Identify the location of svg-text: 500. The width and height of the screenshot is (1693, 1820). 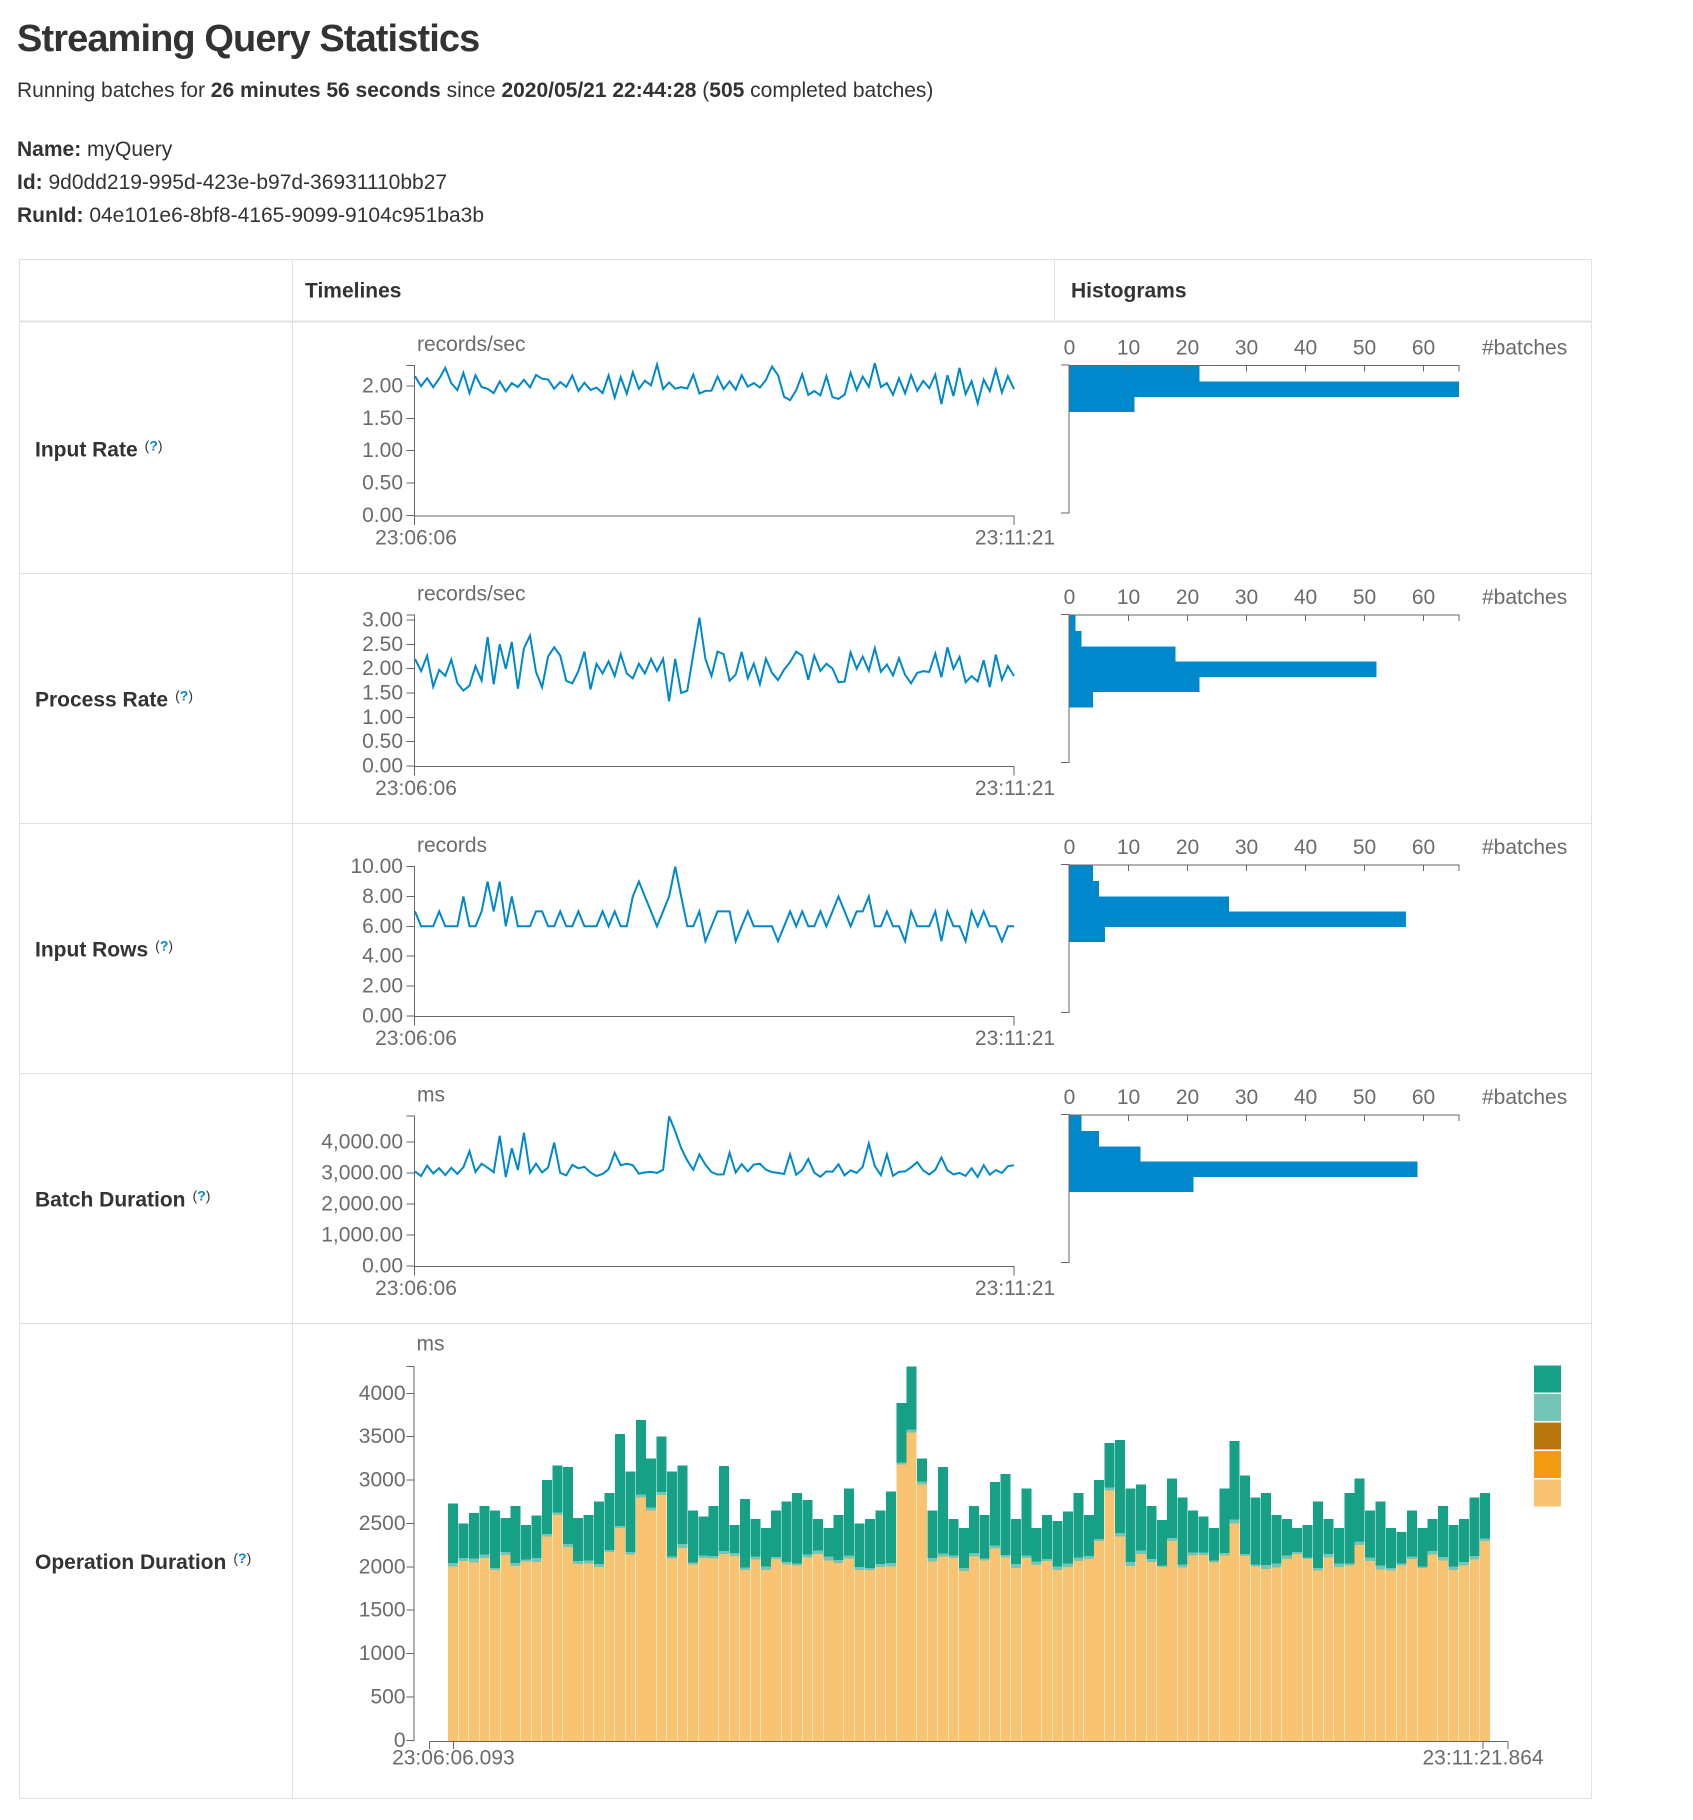
(387, 1696).